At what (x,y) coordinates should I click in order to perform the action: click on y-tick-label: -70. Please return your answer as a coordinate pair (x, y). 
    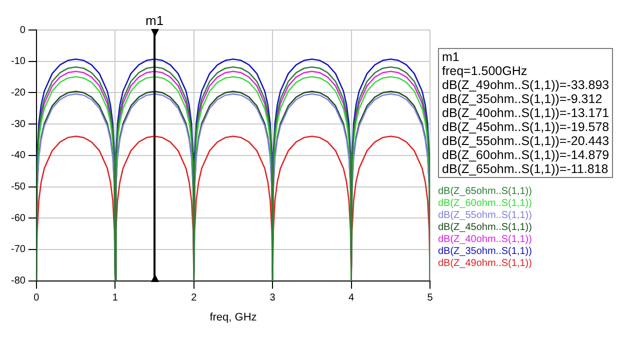
    Looking at the image, I should click on (18, 250).